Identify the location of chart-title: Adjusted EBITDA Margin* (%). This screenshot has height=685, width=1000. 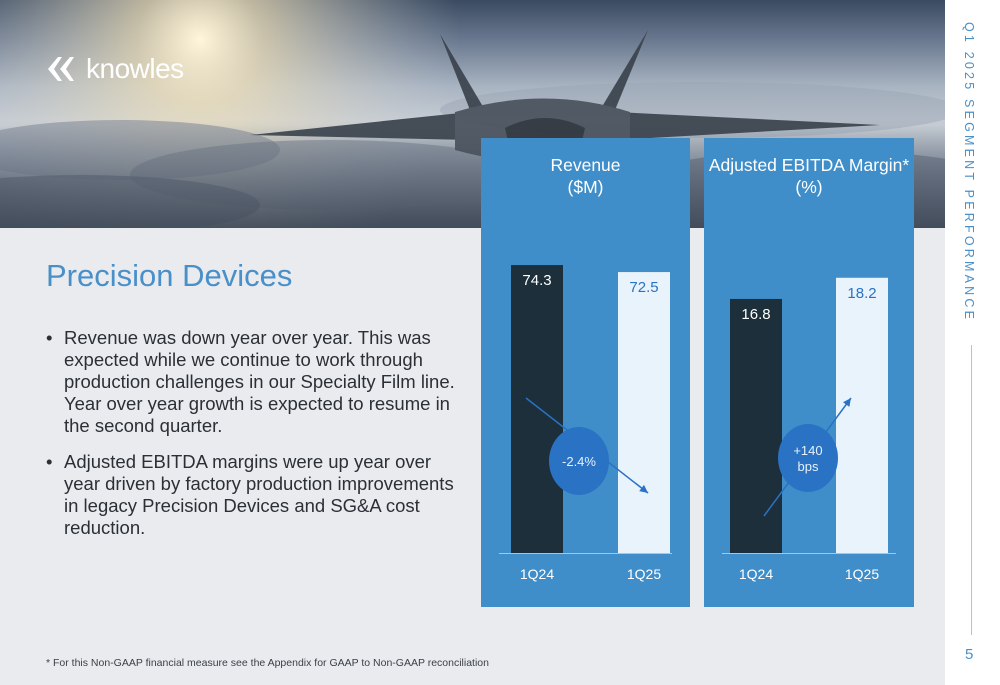
(809, 176).